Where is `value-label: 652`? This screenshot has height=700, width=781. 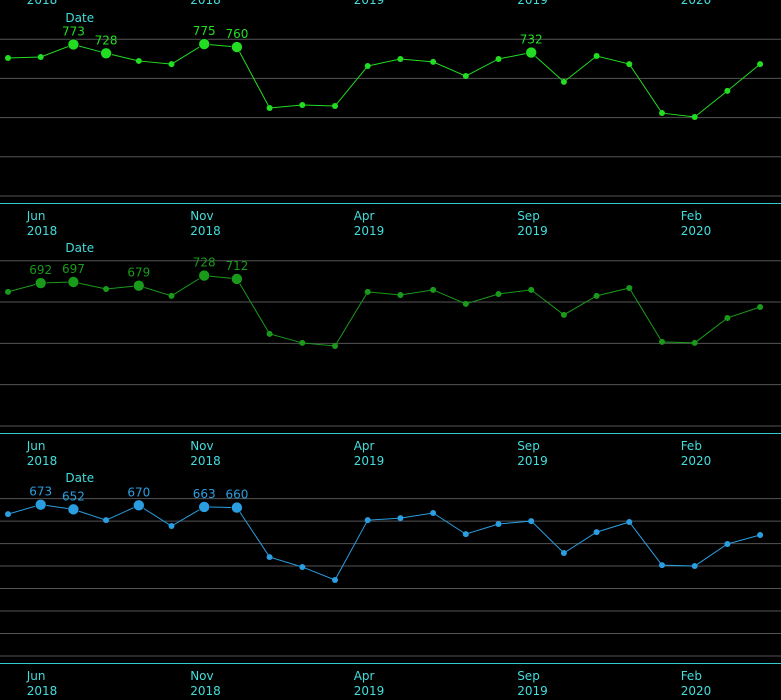
value-label: 652 is located at coordinates (73, 496).